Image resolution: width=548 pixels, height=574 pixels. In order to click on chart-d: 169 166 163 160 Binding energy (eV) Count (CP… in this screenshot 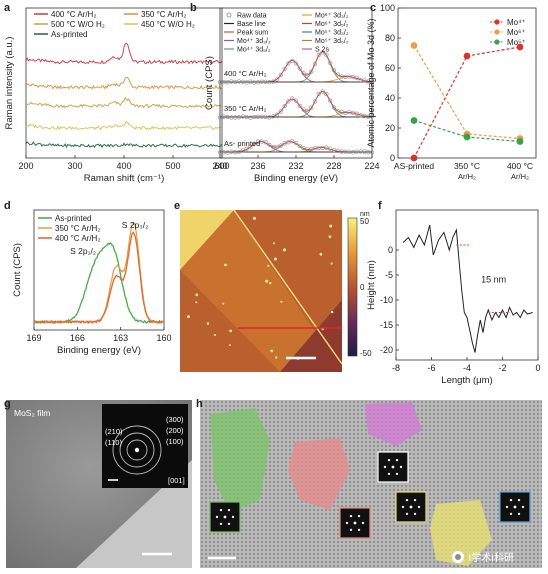, I will do `click(92, 282)`.